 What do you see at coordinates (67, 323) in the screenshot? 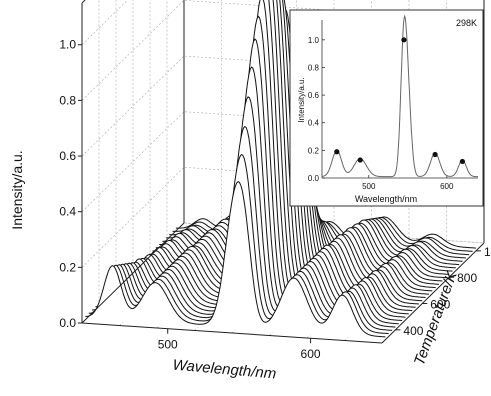
I see `intensity-tick-label: 0.0` at bounding box center [67, 323].